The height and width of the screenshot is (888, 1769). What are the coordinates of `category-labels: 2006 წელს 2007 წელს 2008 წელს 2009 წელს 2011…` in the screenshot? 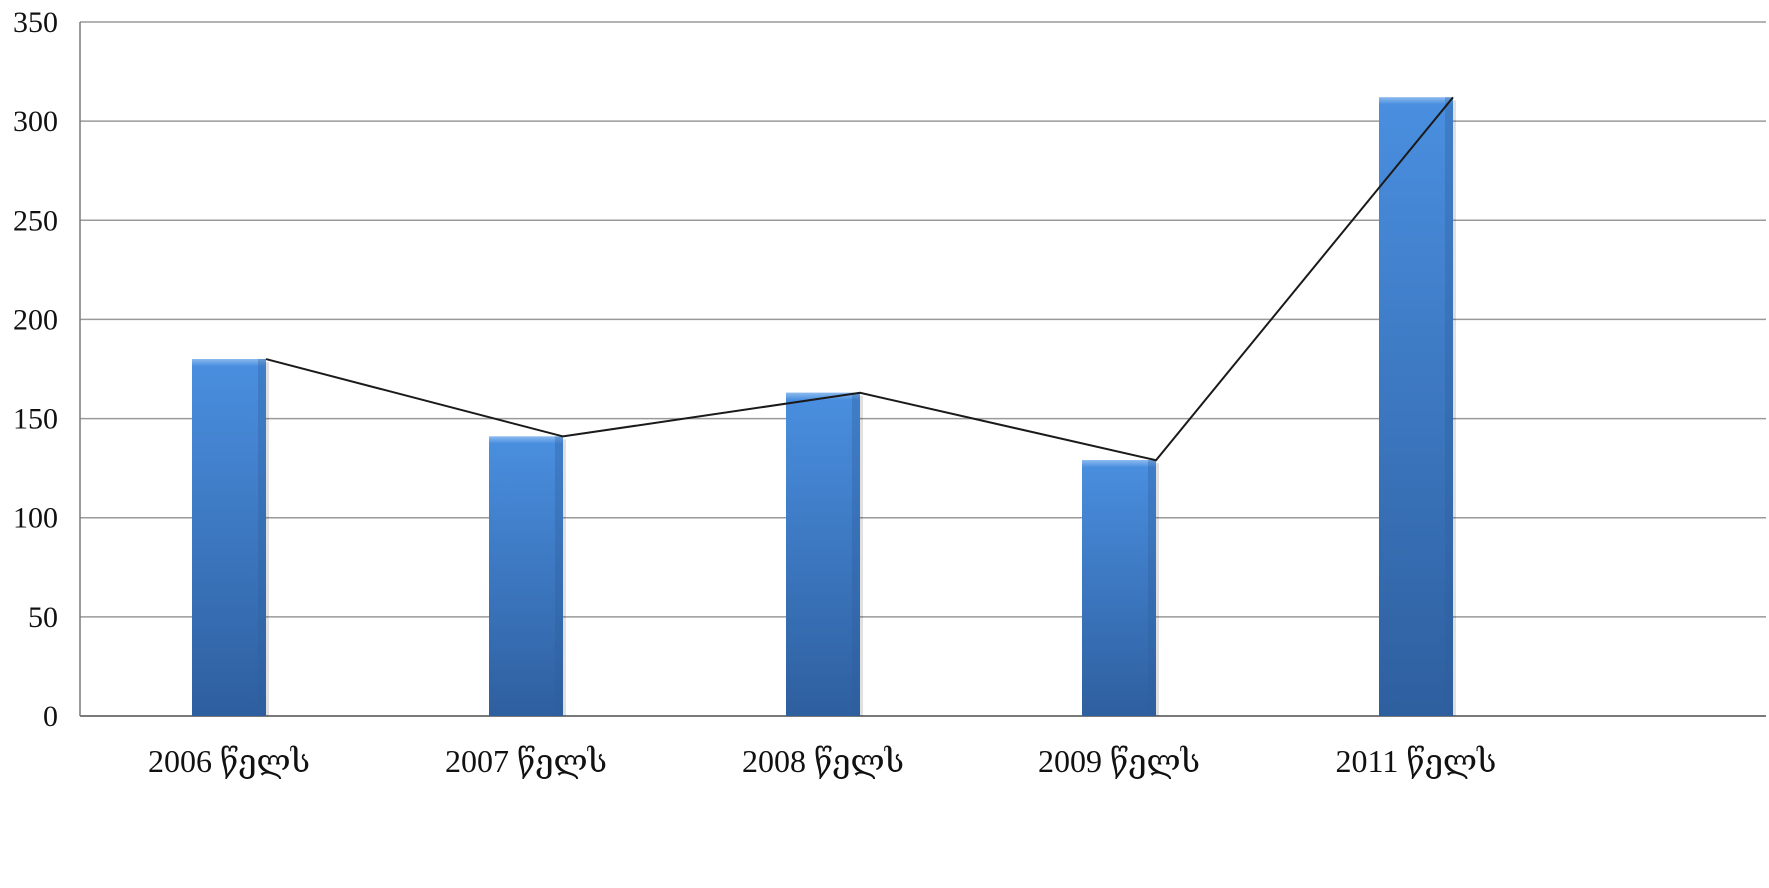 It's located at (822, 761).